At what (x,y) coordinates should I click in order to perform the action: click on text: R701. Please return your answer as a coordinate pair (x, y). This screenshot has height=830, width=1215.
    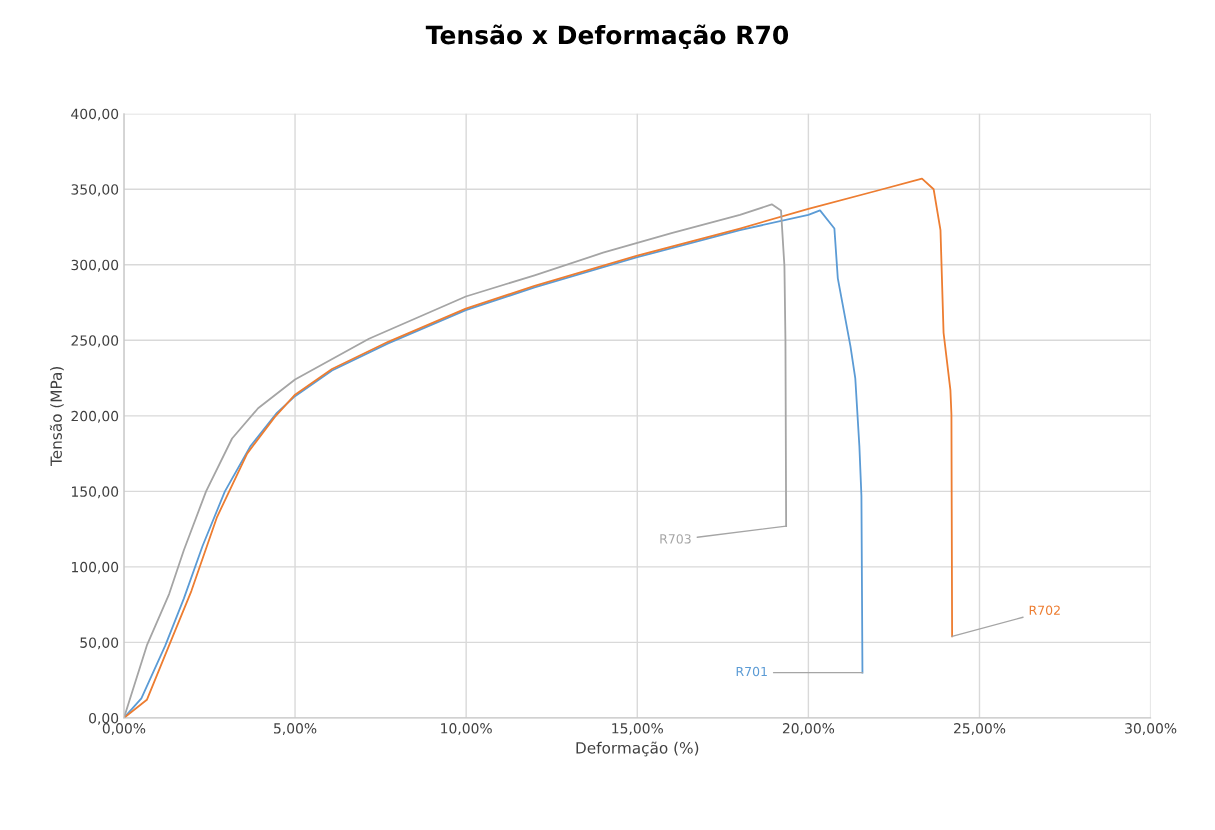
    Looking at the image, I should click on (751, 671).